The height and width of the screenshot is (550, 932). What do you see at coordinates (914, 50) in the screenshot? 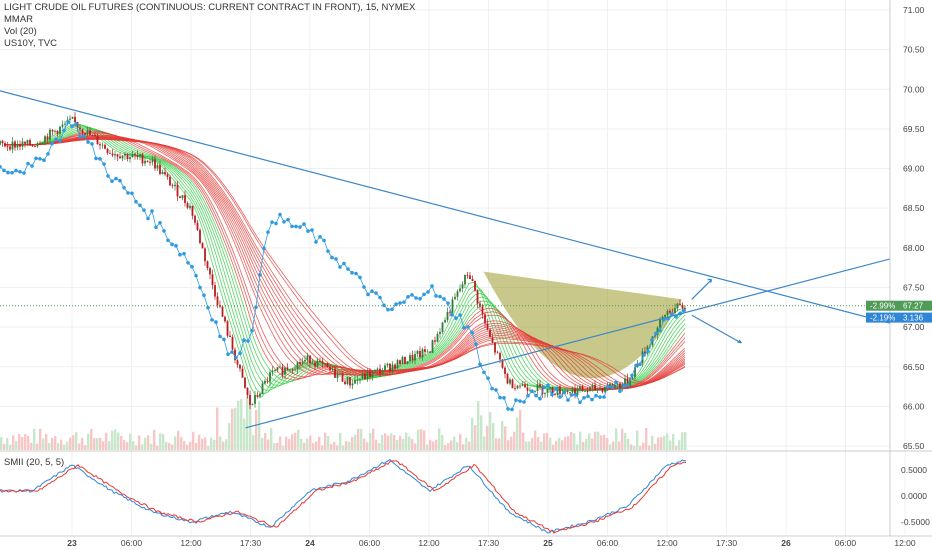
I see `price-tick-label: 70.50` at bounding box center [914, 50].